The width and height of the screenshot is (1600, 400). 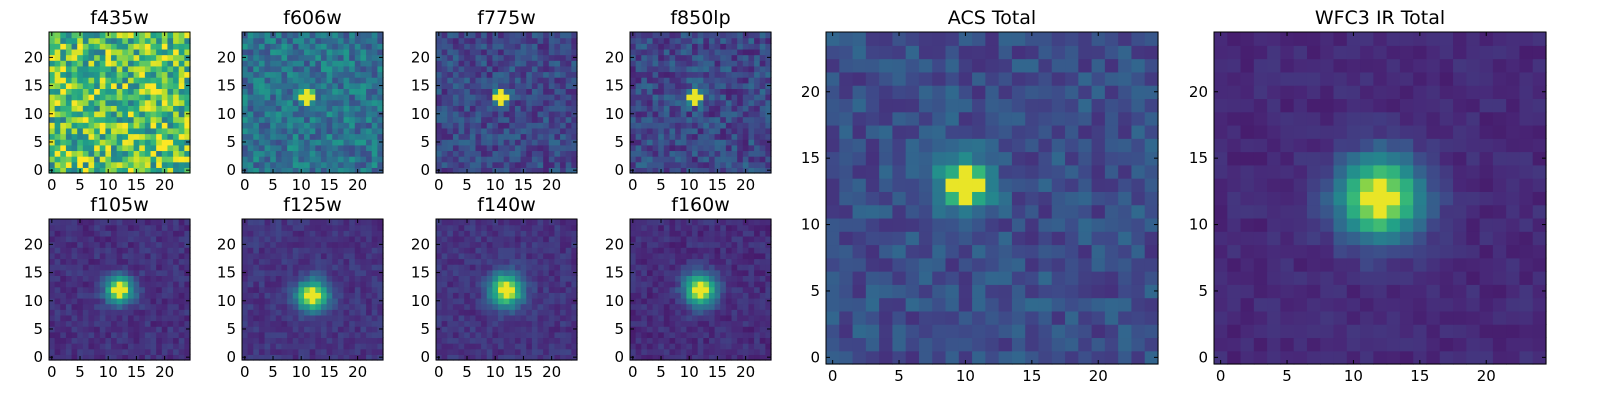 What do you see at coordinates (551, 372) in the screenshot?
I see `x-tick-label: 20` at bounding box center [551, 372].